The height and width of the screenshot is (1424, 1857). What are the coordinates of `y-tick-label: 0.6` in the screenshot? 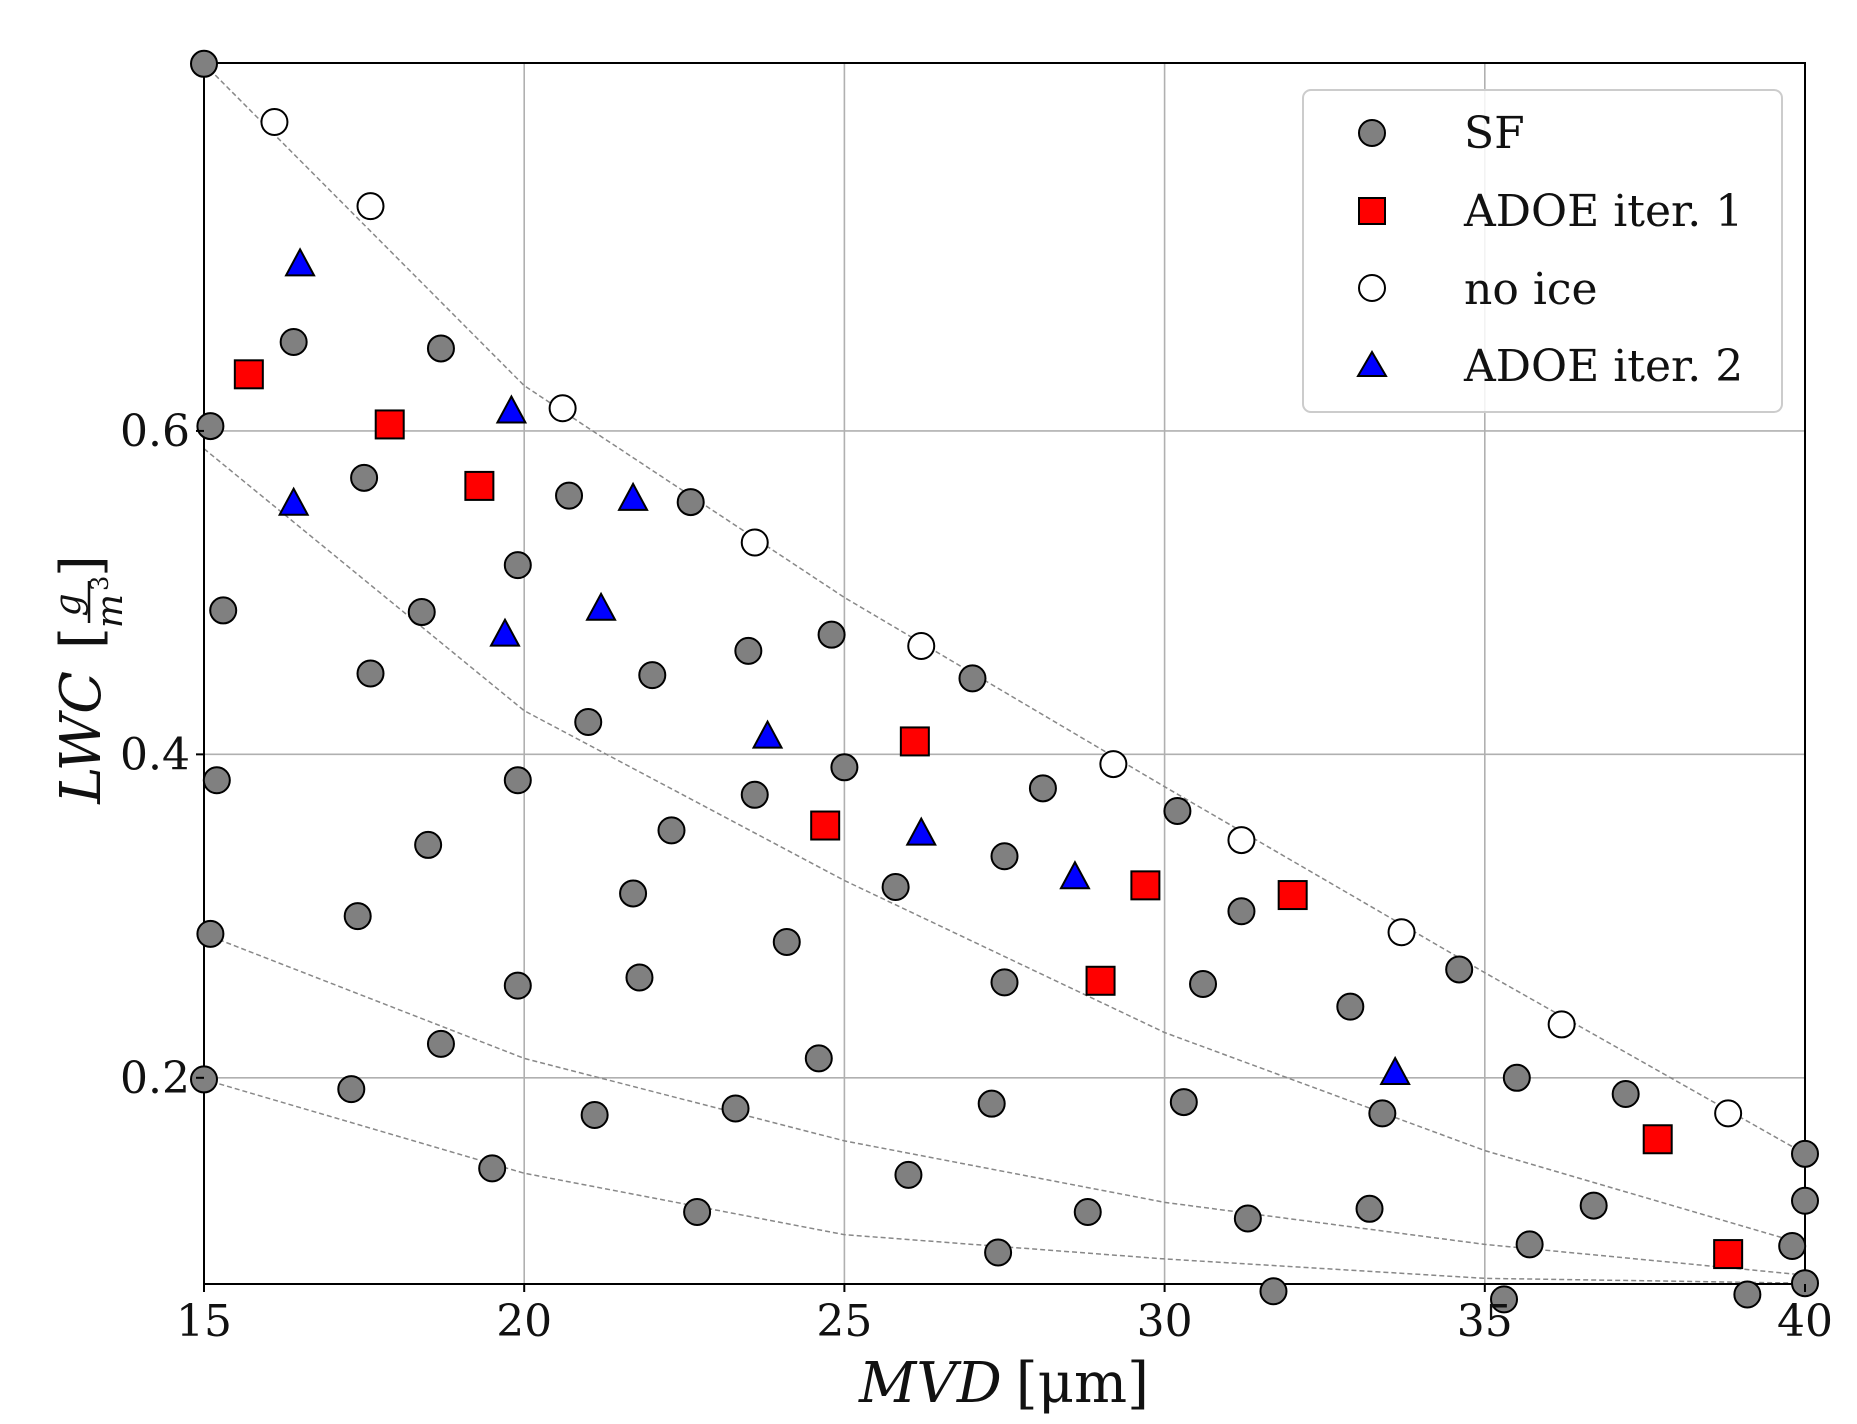 It's located at (155, 431).